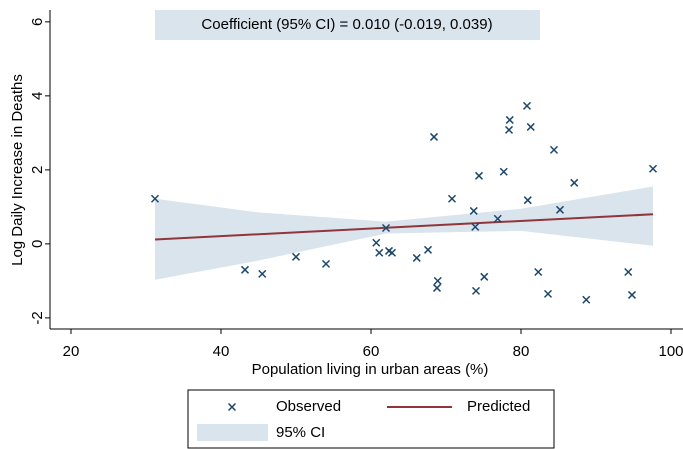  What do you see at coordinates (308, 406) in the screenshot?
I see `legend-label: Observed` at bounding box center [308, 406].